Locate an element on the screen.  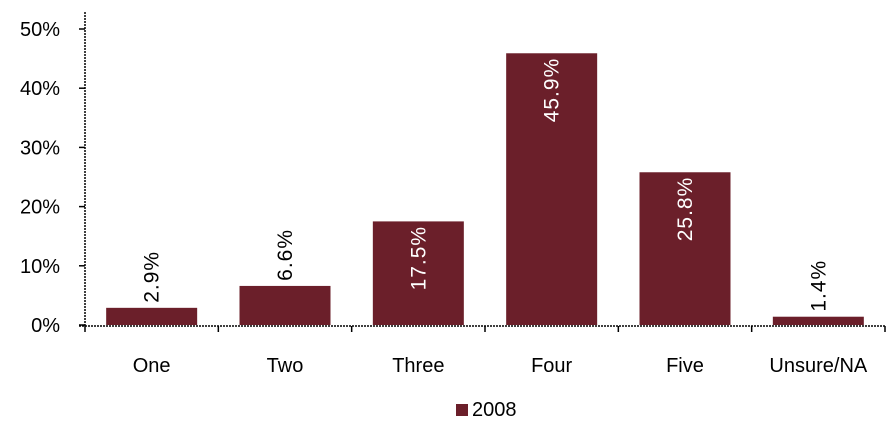
bar-four is located at coordinates (552, 189).